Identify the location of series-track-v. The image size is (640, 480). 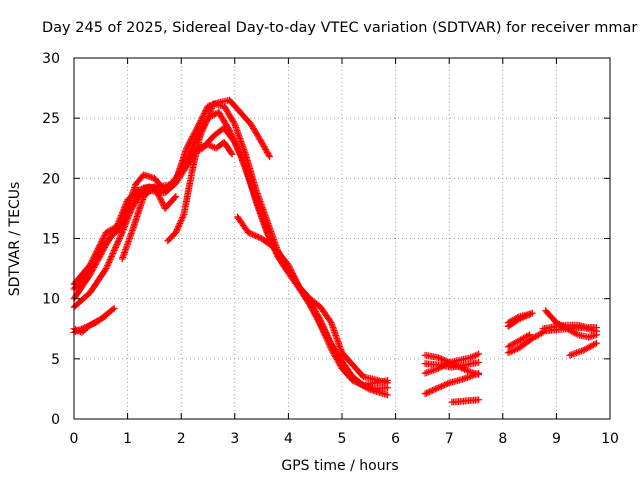
(583, 349).